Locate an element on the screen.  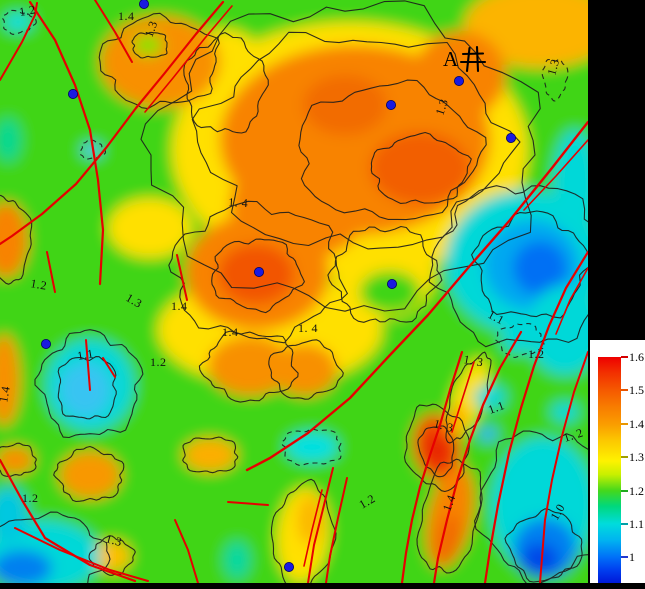
colorbar-gradient is located at coordinates (609, 470).